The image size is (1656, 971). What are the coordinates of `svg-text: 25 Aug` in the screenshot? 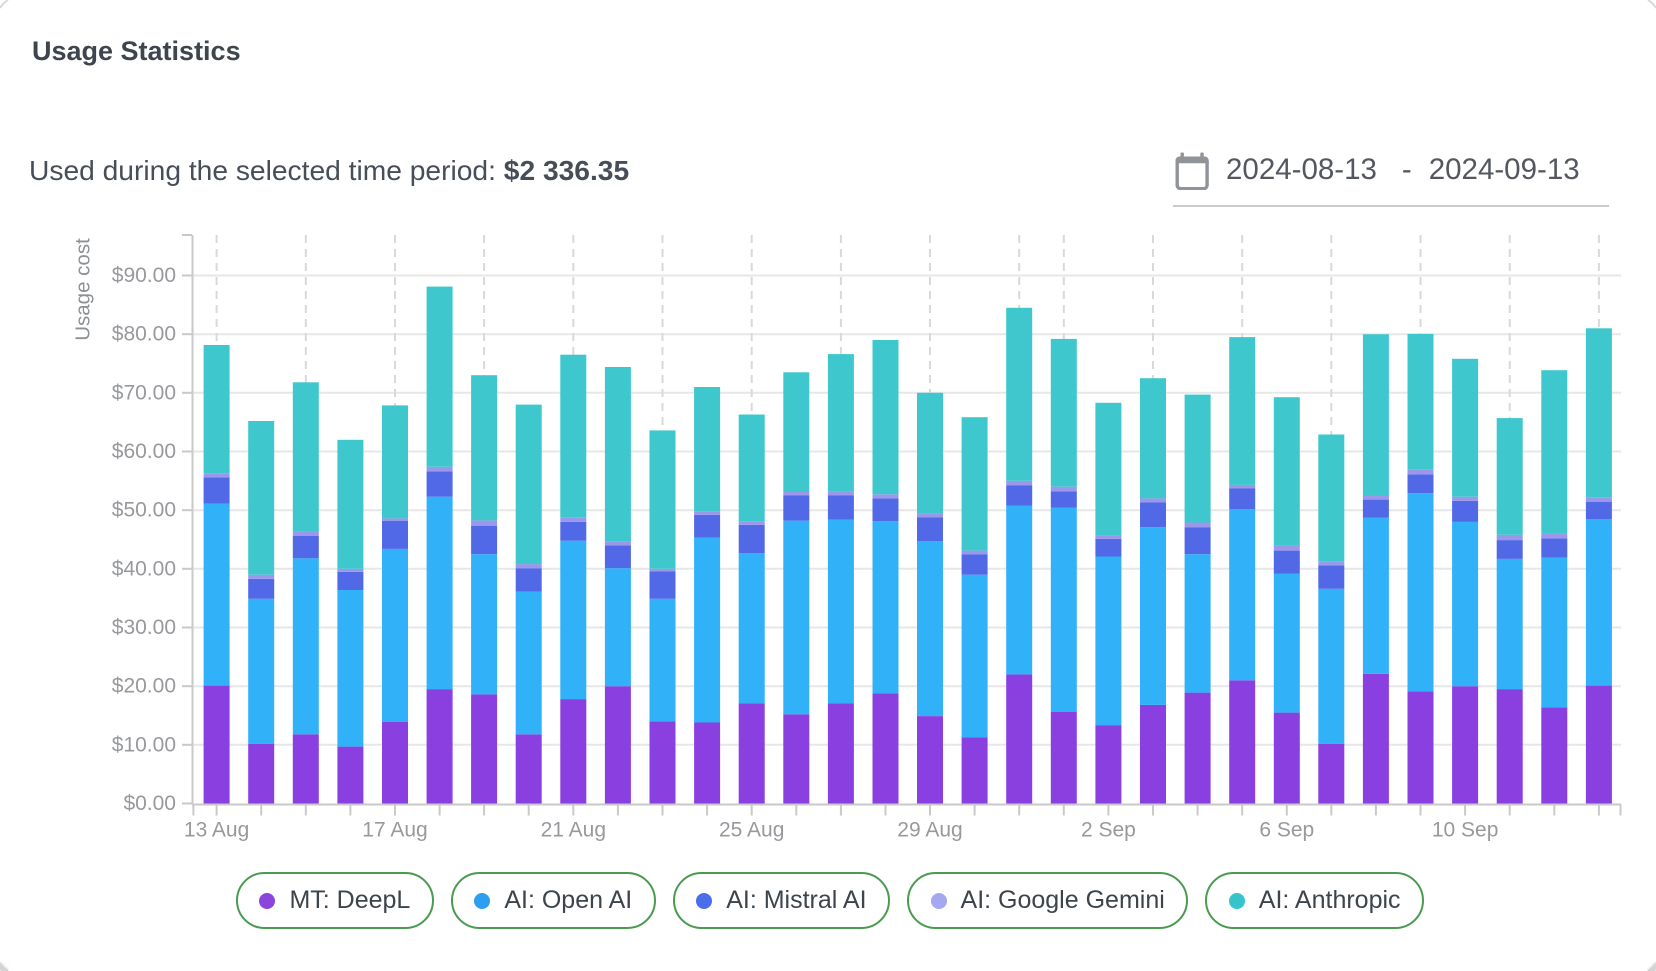 It's located at (751, 830).